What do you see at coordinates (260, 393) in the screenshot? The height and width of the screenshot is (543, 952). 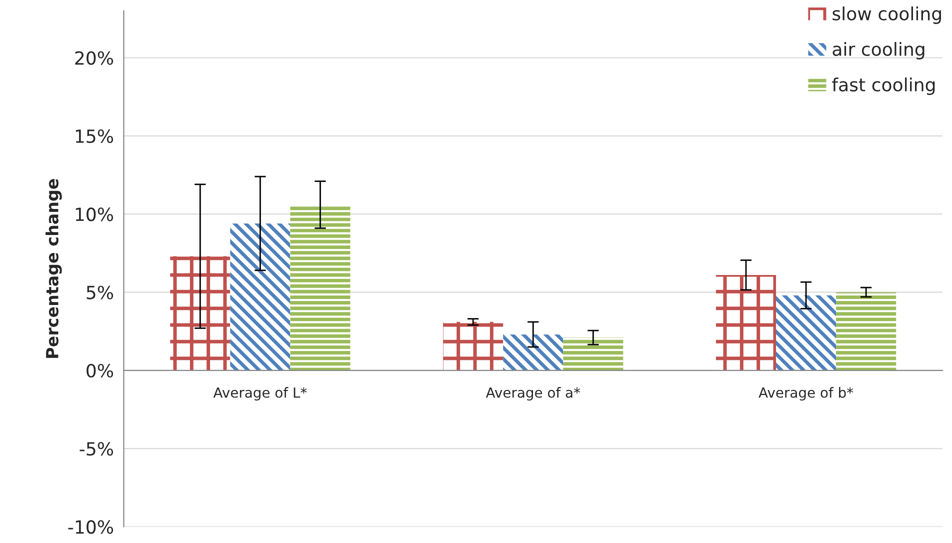 I see `x-tick-label: Average of L*` at bounding box center [260, 393].